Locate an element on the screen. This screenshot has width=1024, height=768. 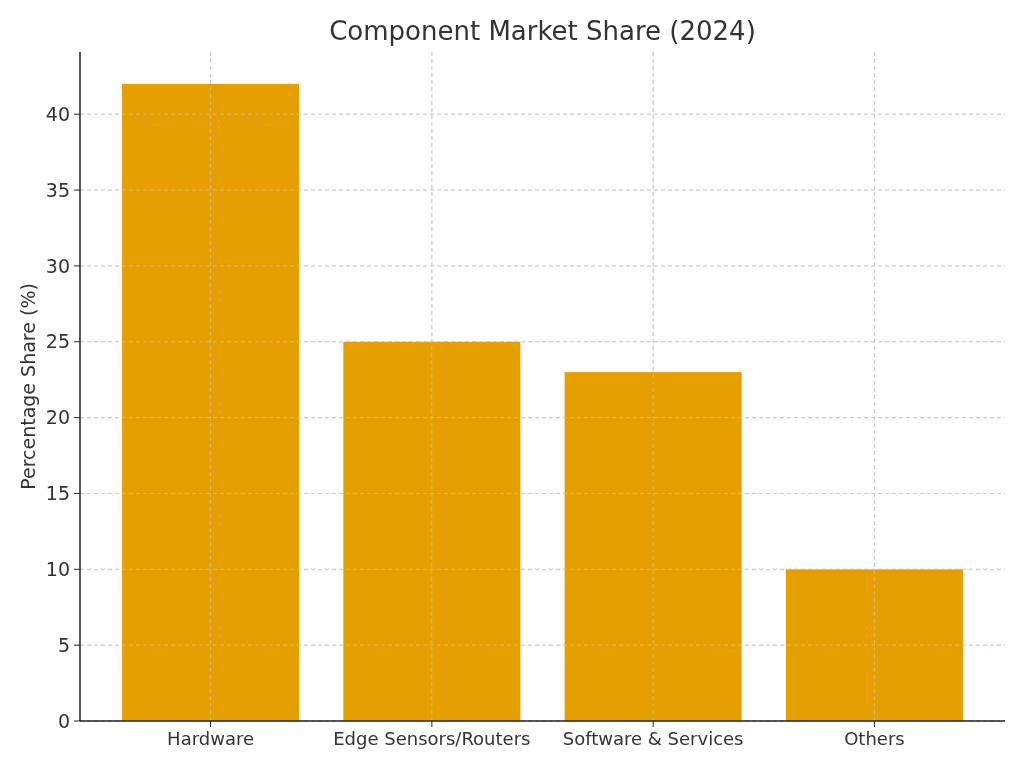
y-tick-label: 30 is located at coordinates (57, 265).